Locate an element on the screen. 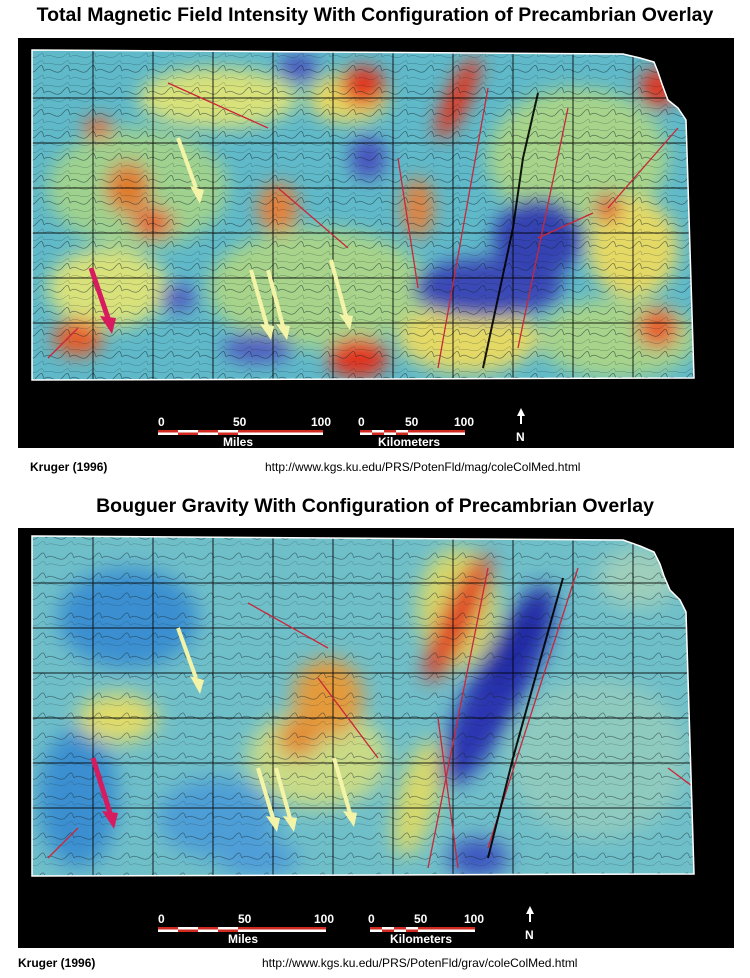 This screenshot has width=750, height=978. magnetic-scale-bars: 0 50 100 Miles 0 50 100 Kilometers N is located at coordinates (341, 428).